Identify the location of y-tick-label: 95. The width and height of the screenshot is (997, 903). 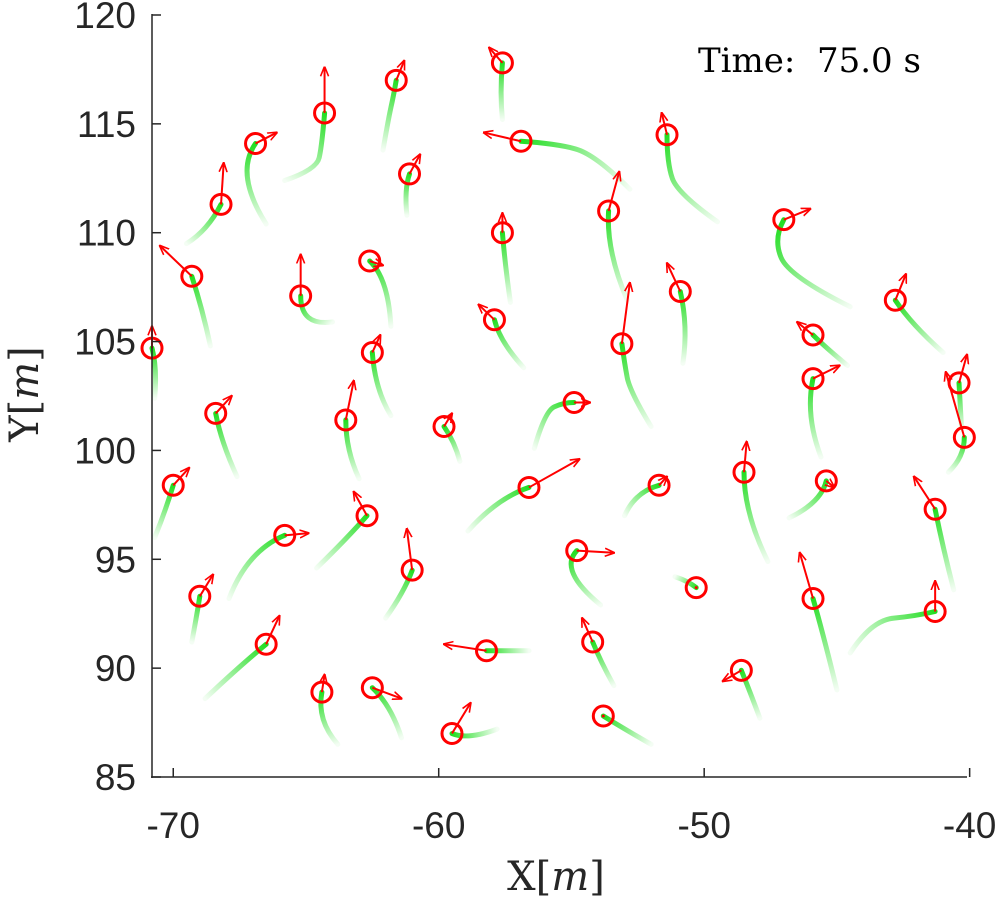
(115, 559).